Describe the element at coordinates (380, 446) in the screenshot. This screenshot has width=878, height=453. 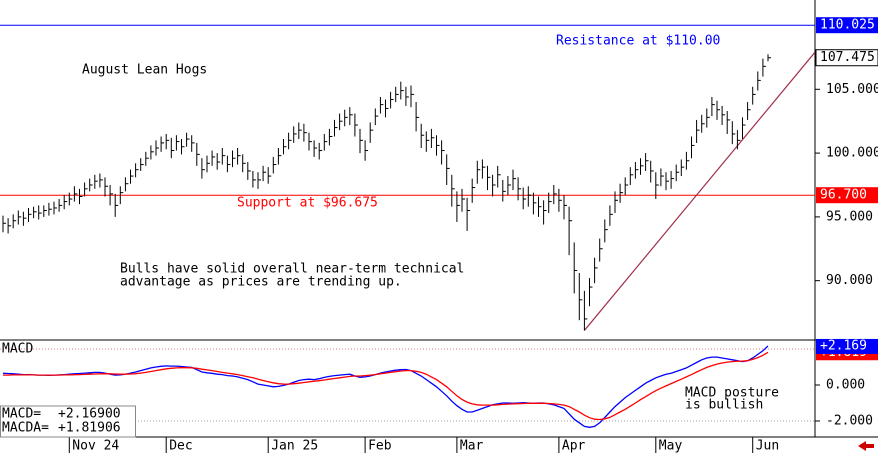
I see `x-tick-label: Feb` at that location.